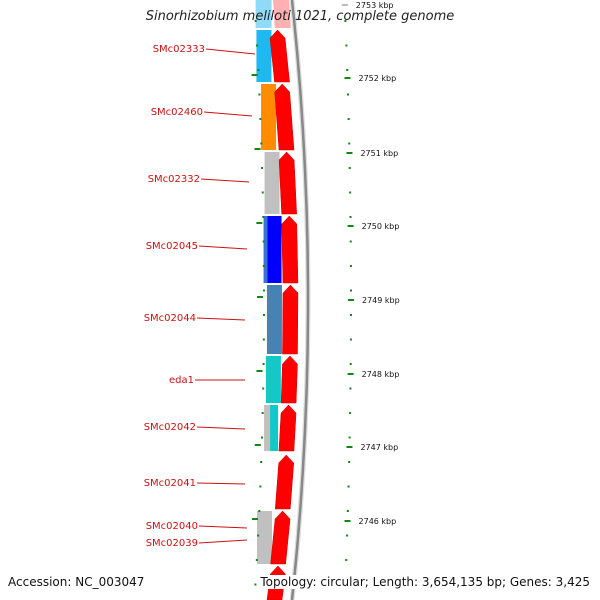  Describe the element at coordinates (274, 249) in the screenshot. I see `cog-block-smc02045` at that location.